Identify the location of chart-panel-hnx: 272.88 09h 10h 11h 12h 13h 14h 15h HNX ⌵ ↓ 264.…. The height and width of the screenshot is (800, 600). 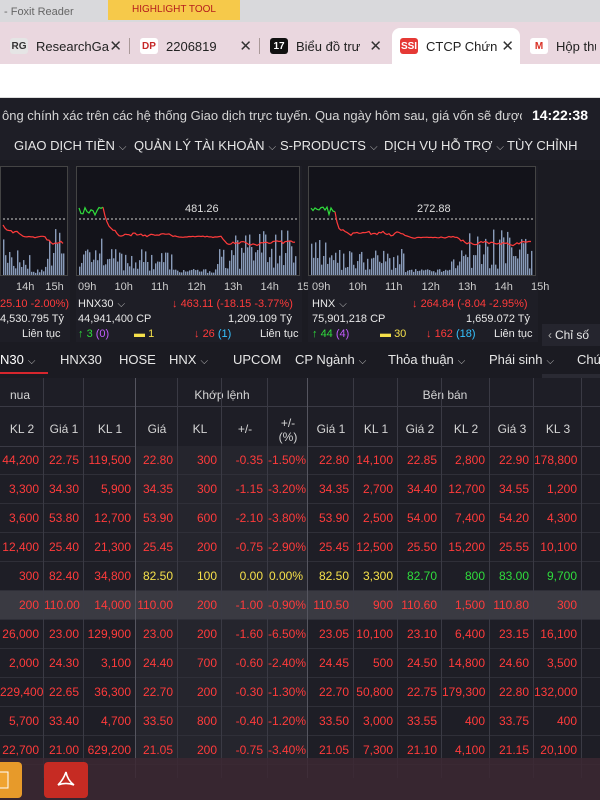
(428, 254).